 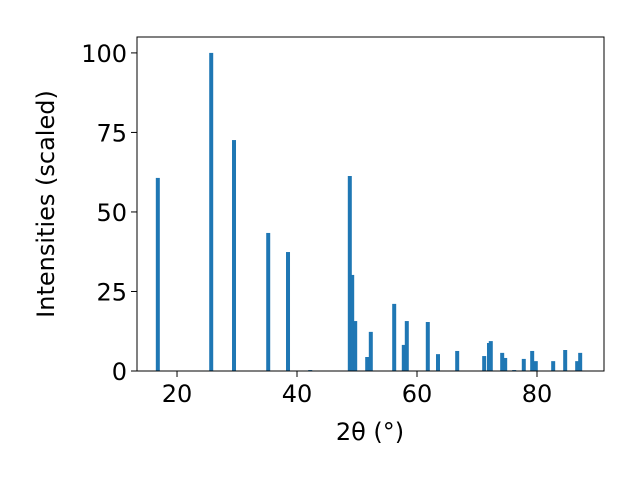 I want to click on x-tick-label: 80, so click(x=537, y=394).